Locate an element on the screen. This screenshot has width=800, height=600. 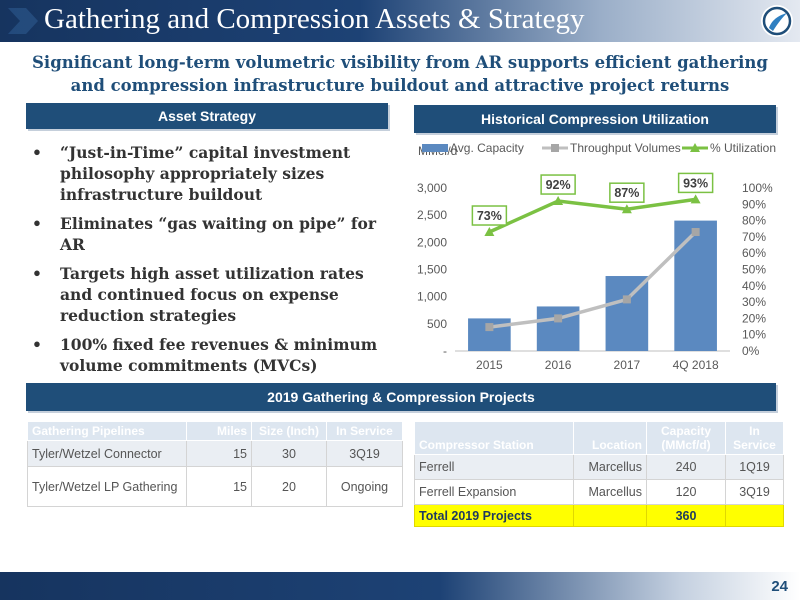
data-label-utilization: 92% is located at coordinates (558, 185).